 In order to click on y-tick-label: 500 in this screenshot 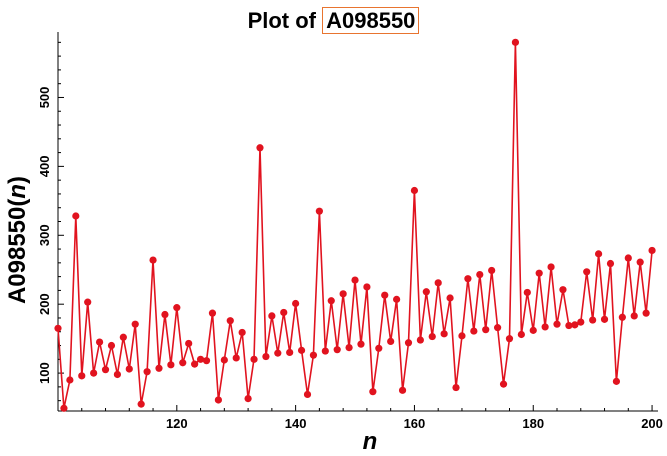, I will do `click(44, 98)`.